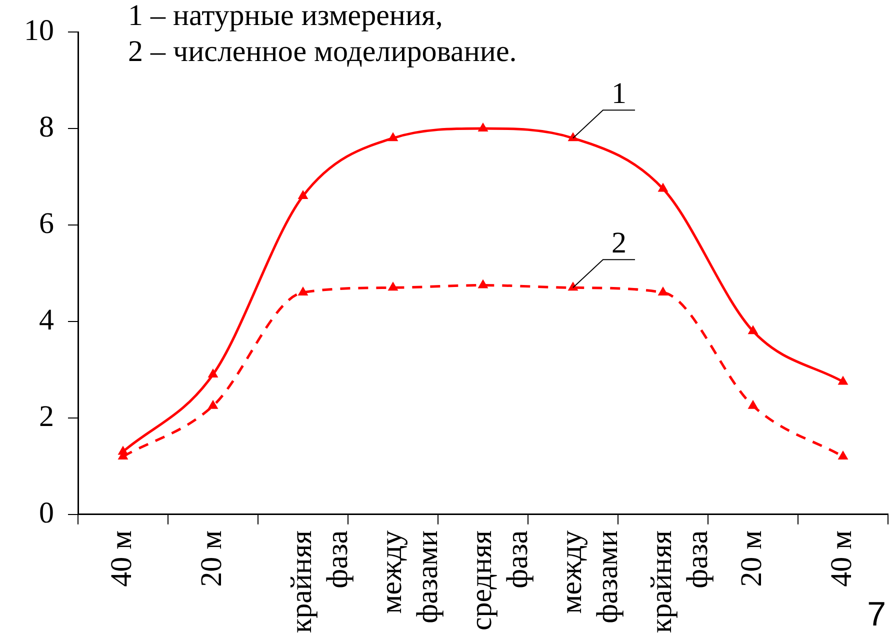 The image size is (894, 639). Describe the element at coordinates (46, 319) in the screenshot. I see `y-tick-label: 4` at that location.